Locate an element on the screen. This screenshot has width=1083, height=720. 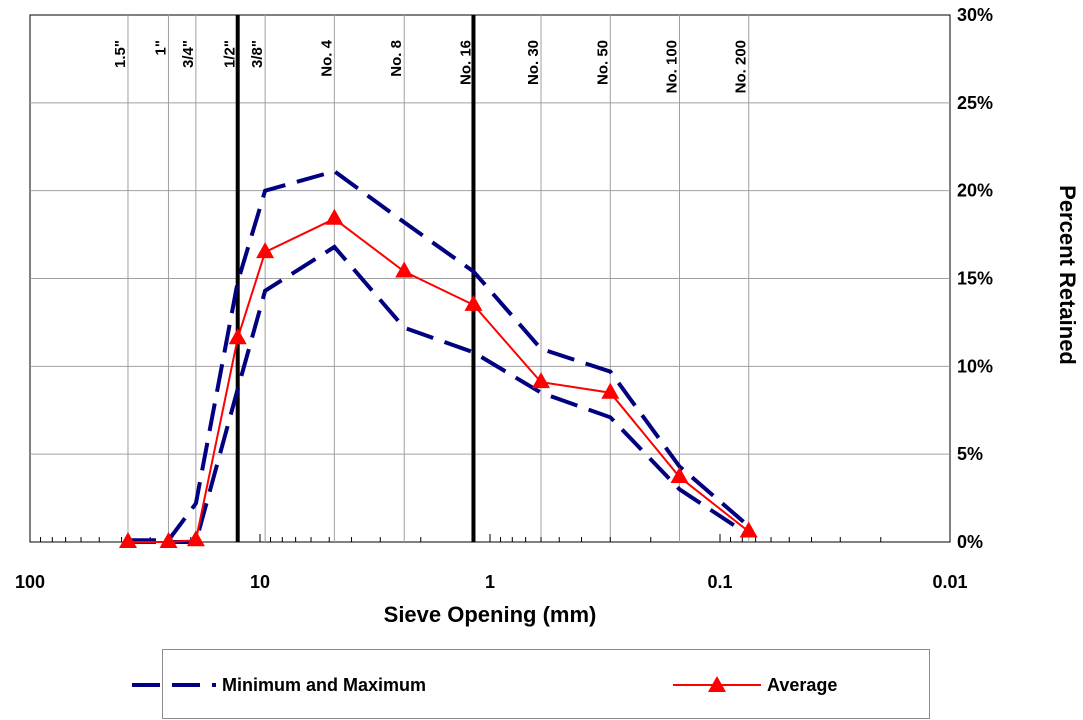
sieve-label: No. 30 is located at coordinates (533, 62).